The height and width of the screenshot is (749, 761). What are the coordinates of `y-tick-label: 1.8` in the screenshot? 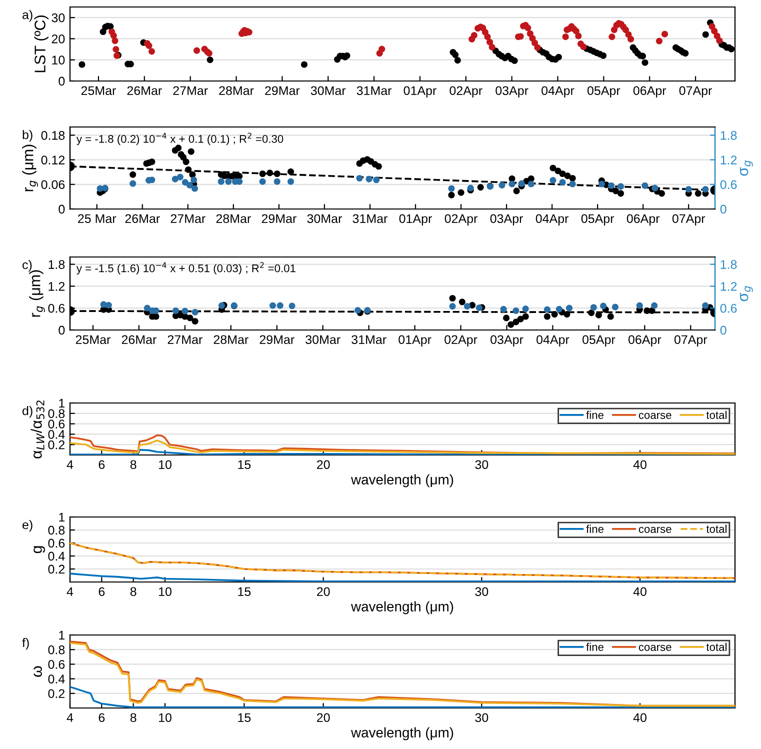 It's located at (56, 264).